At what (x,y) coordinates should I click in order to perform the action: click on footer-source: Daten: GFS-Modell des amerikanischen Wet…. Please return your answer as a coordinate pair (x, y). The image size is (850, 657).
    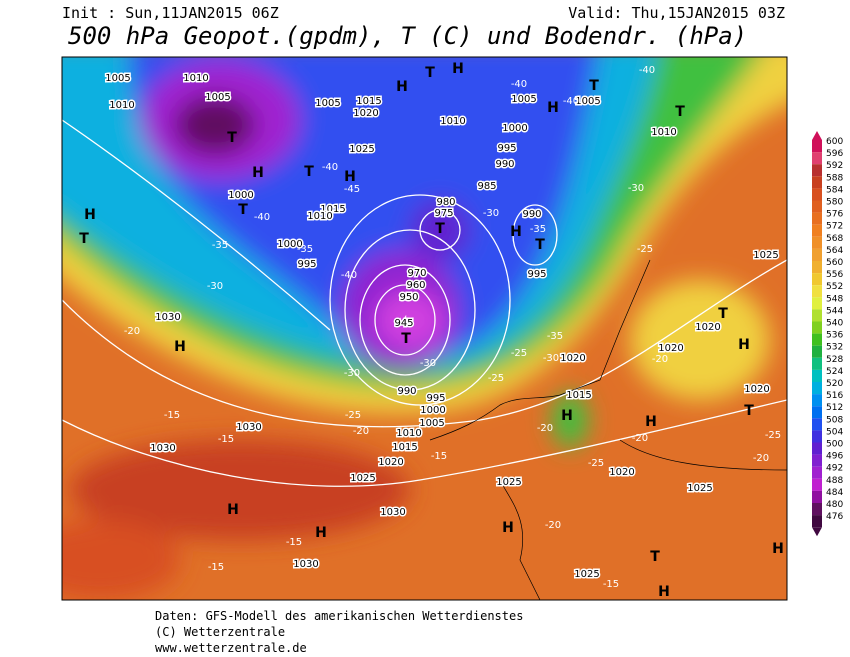
    Looking at the image, I should click on (339, 616).